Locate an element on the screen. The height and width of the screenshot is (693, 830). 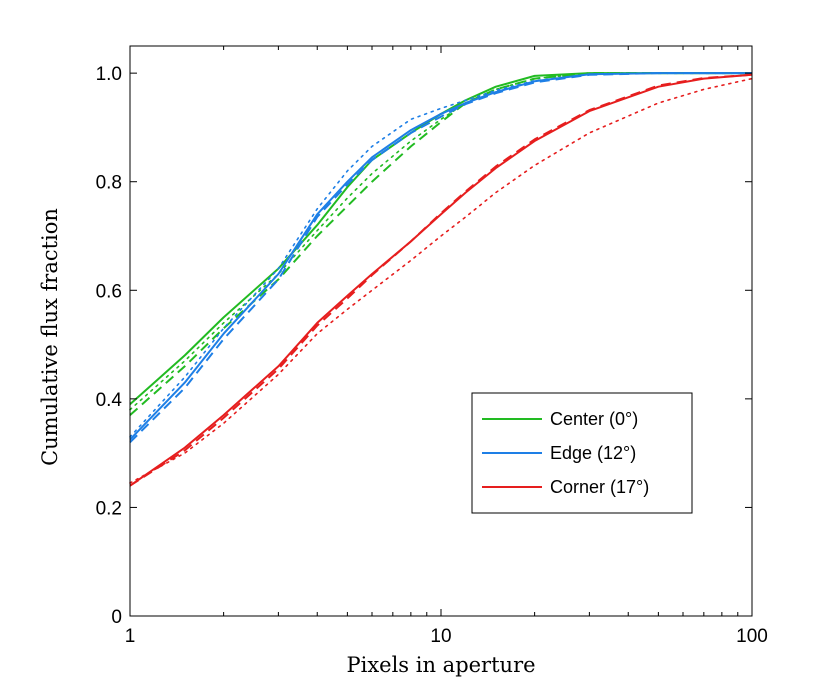
legend-entries: Center (0°) Edge (12°) Corner (17°) is located at coordinates (565, 453).